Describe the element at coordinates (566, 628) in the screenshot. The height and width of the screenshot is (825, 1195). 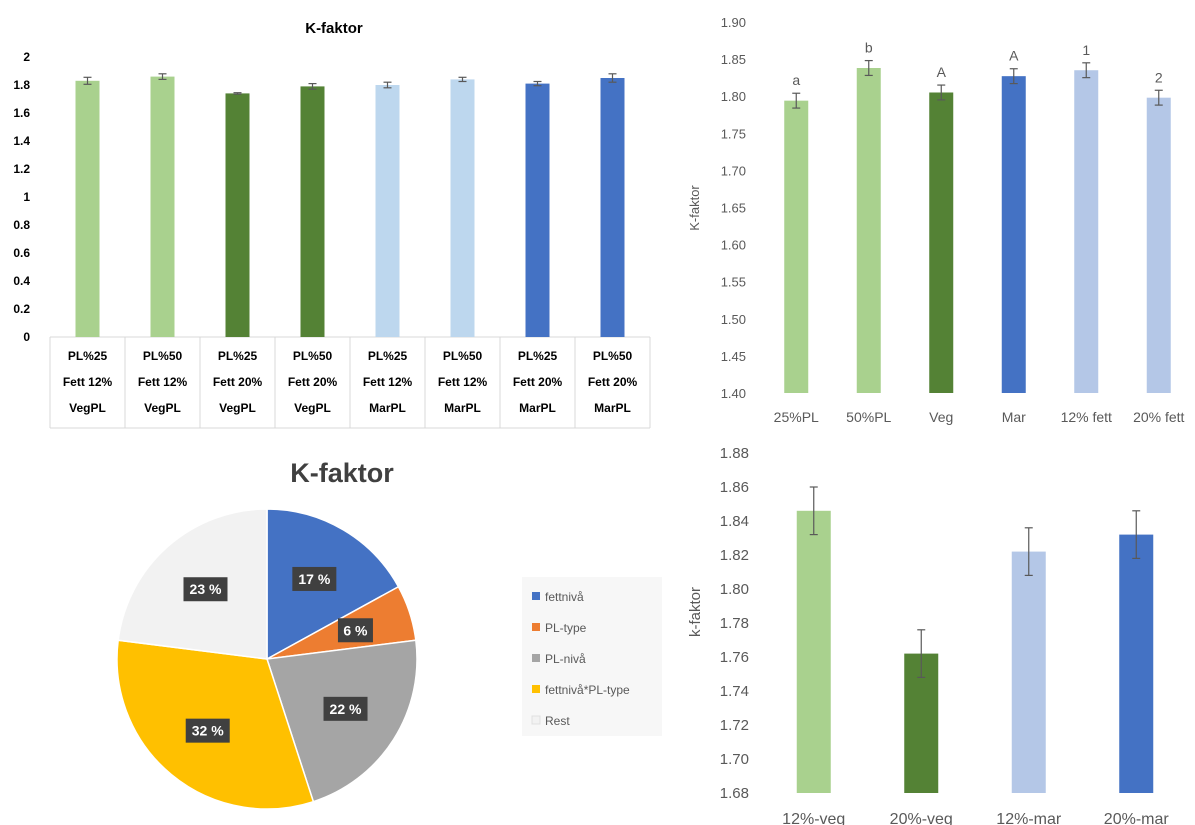
I see `legend-label: PL-type` at that location.